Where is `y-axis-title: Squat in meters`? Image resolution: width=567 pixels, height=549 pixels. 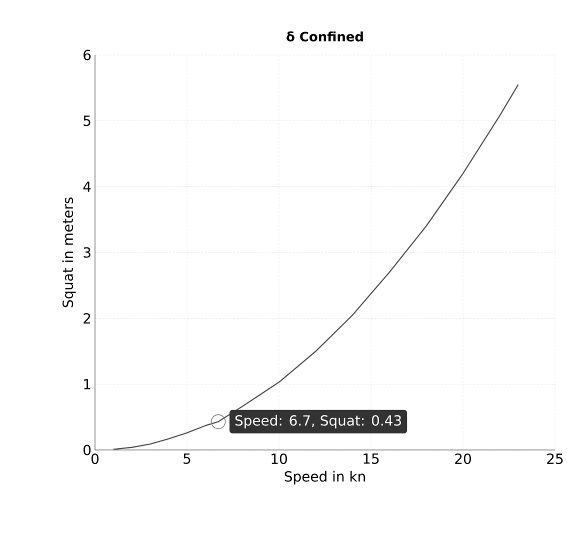 y-axis-title: Squat in meters is located at coordinates (69, 252).